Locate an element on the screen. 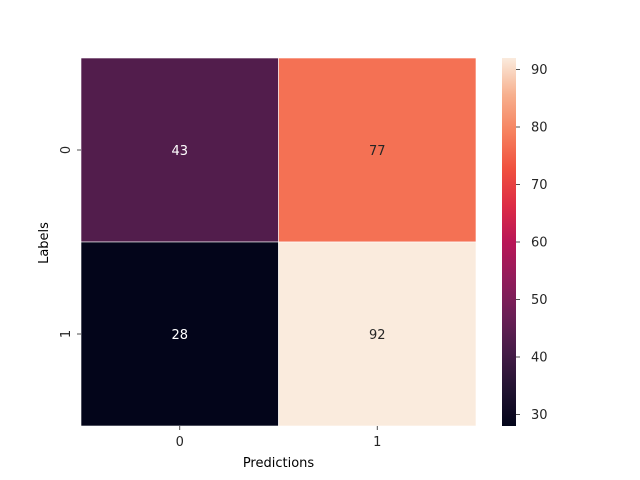 This screenshot has height=480, width=640. y-axis-label: Labels is located at coordinates (44, 243).